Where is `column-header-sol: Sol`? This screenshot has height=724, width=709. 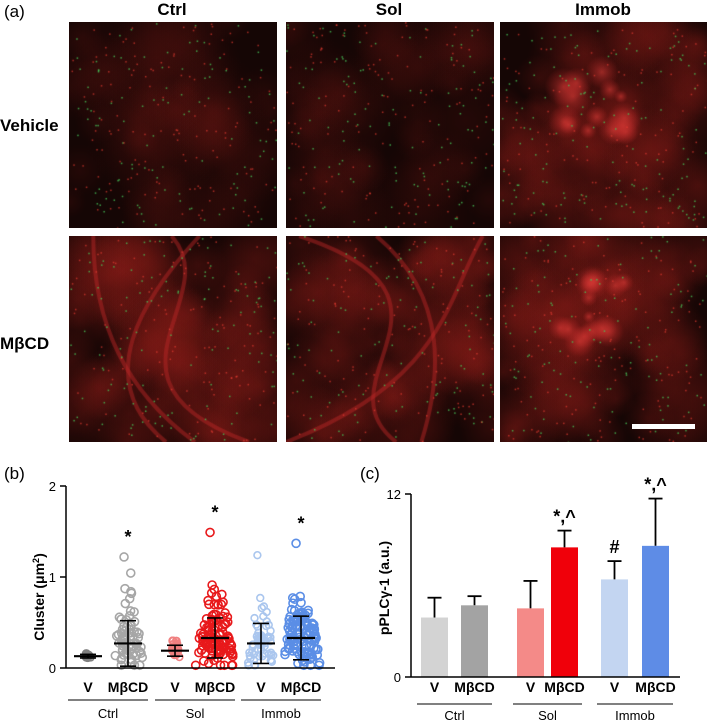 column-header-sol: Sol is located at coordinates (389, 9).